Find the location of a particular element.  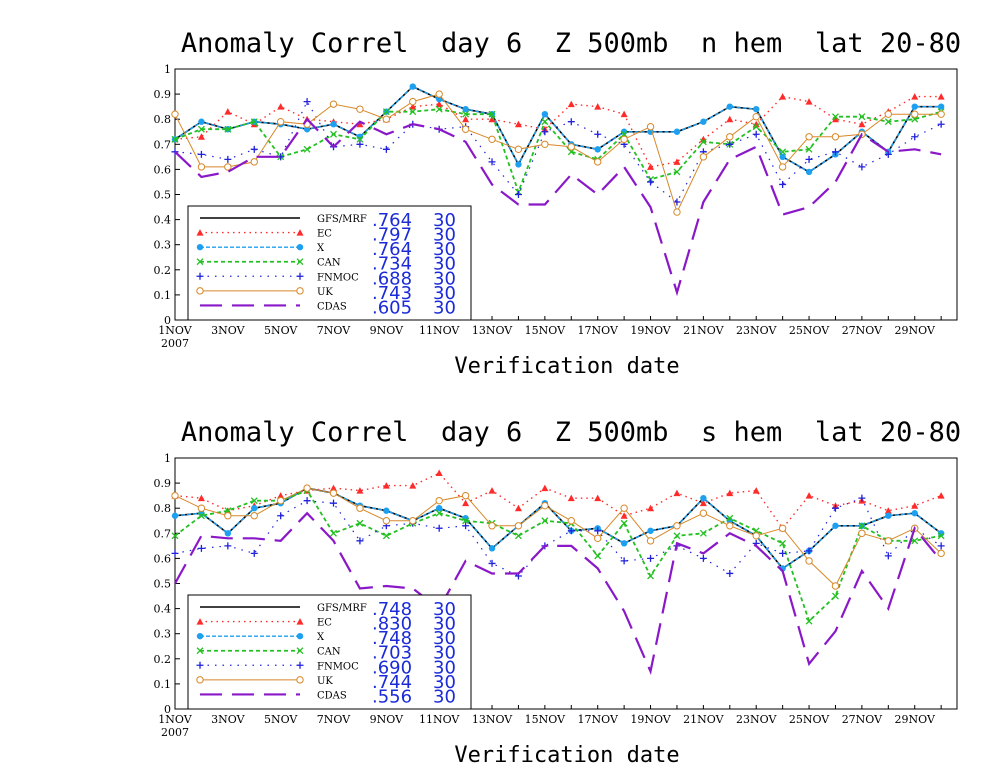

legend-series-score: .605 is located at coordinates (392, 307).